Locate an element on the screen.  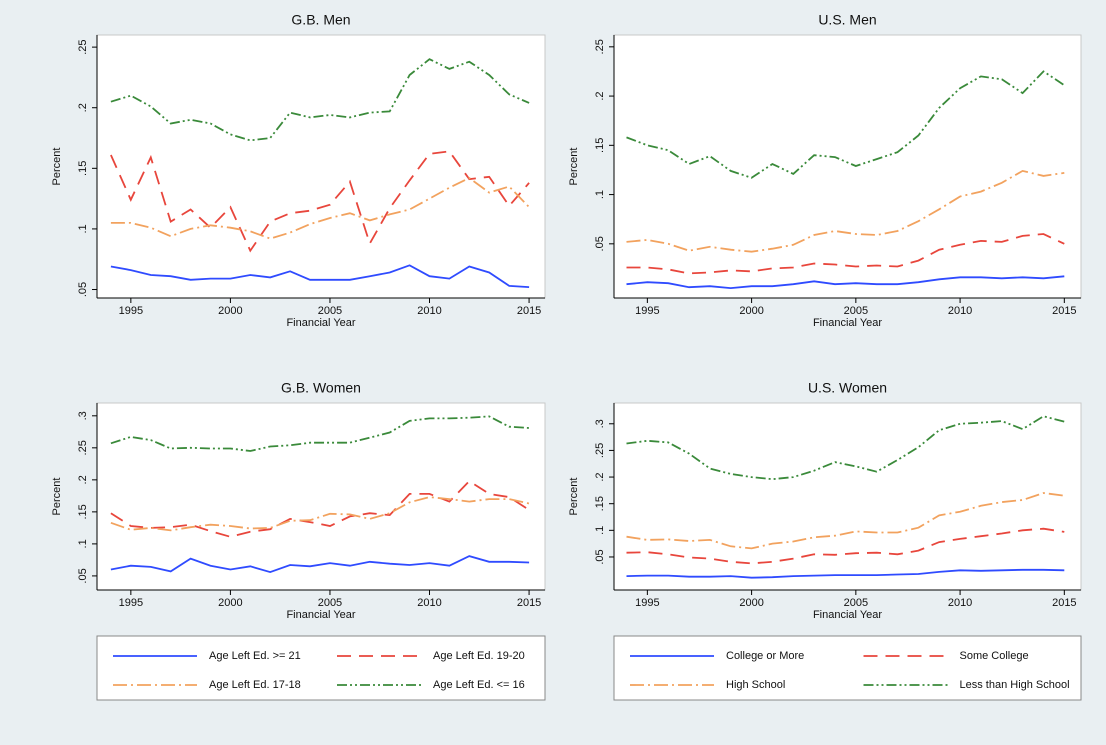
legend-label: Age Left Ed. >= 21 is located at coordinates (255, 656).